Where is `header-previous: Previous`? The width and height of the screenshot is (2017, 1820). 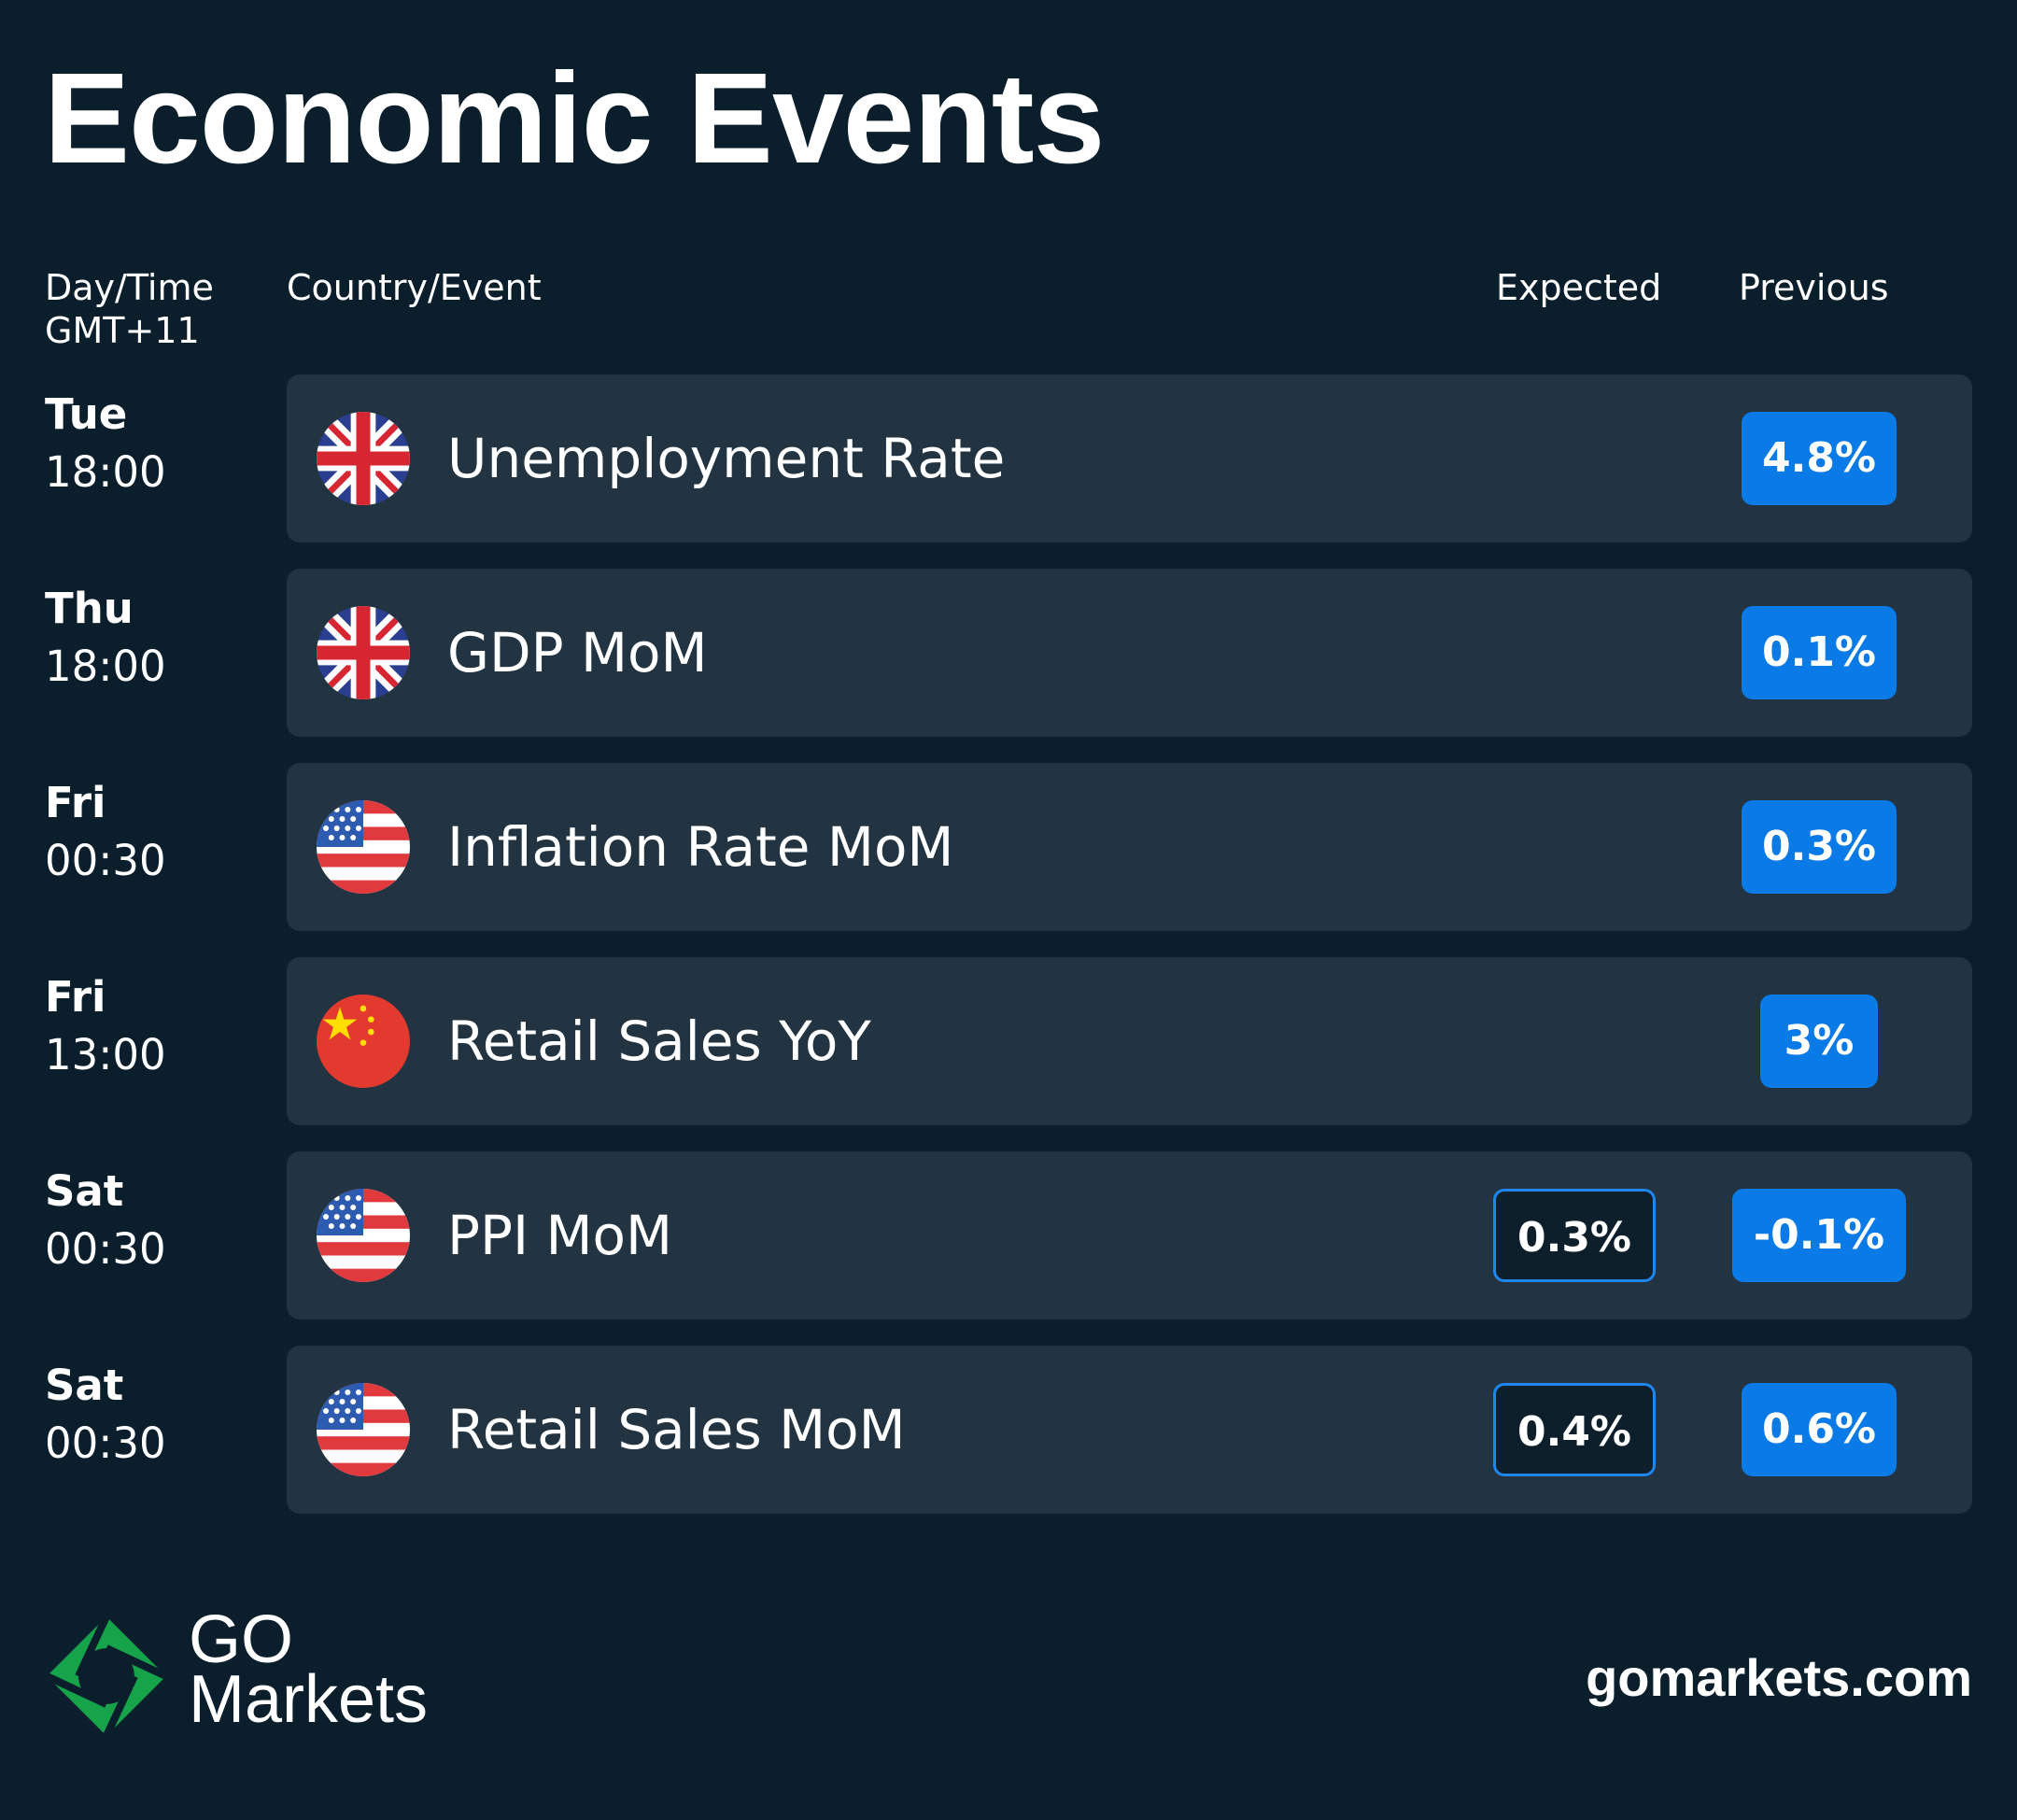
header-previous: Previous is located at coordinates (1814, 287).